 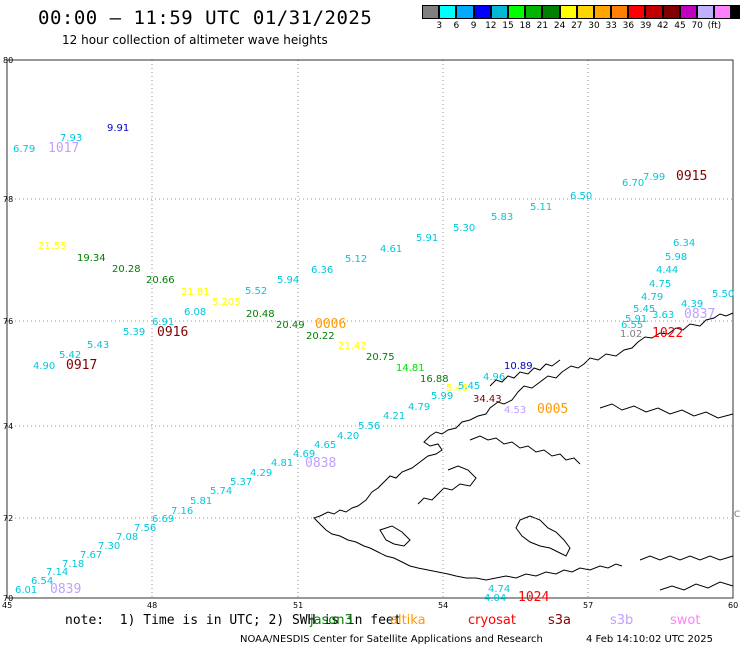 What do you see at coordinates (8, 518) in the screenshot?
I see `latitude-label: 72` at bounding box center [8, 518].